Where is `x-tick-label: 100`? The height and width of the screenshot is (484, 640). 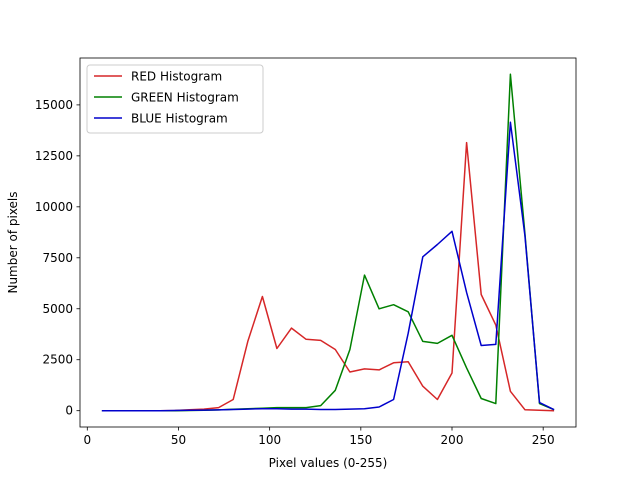 x-tick-label: 100 is located at coordinates (269, 440).